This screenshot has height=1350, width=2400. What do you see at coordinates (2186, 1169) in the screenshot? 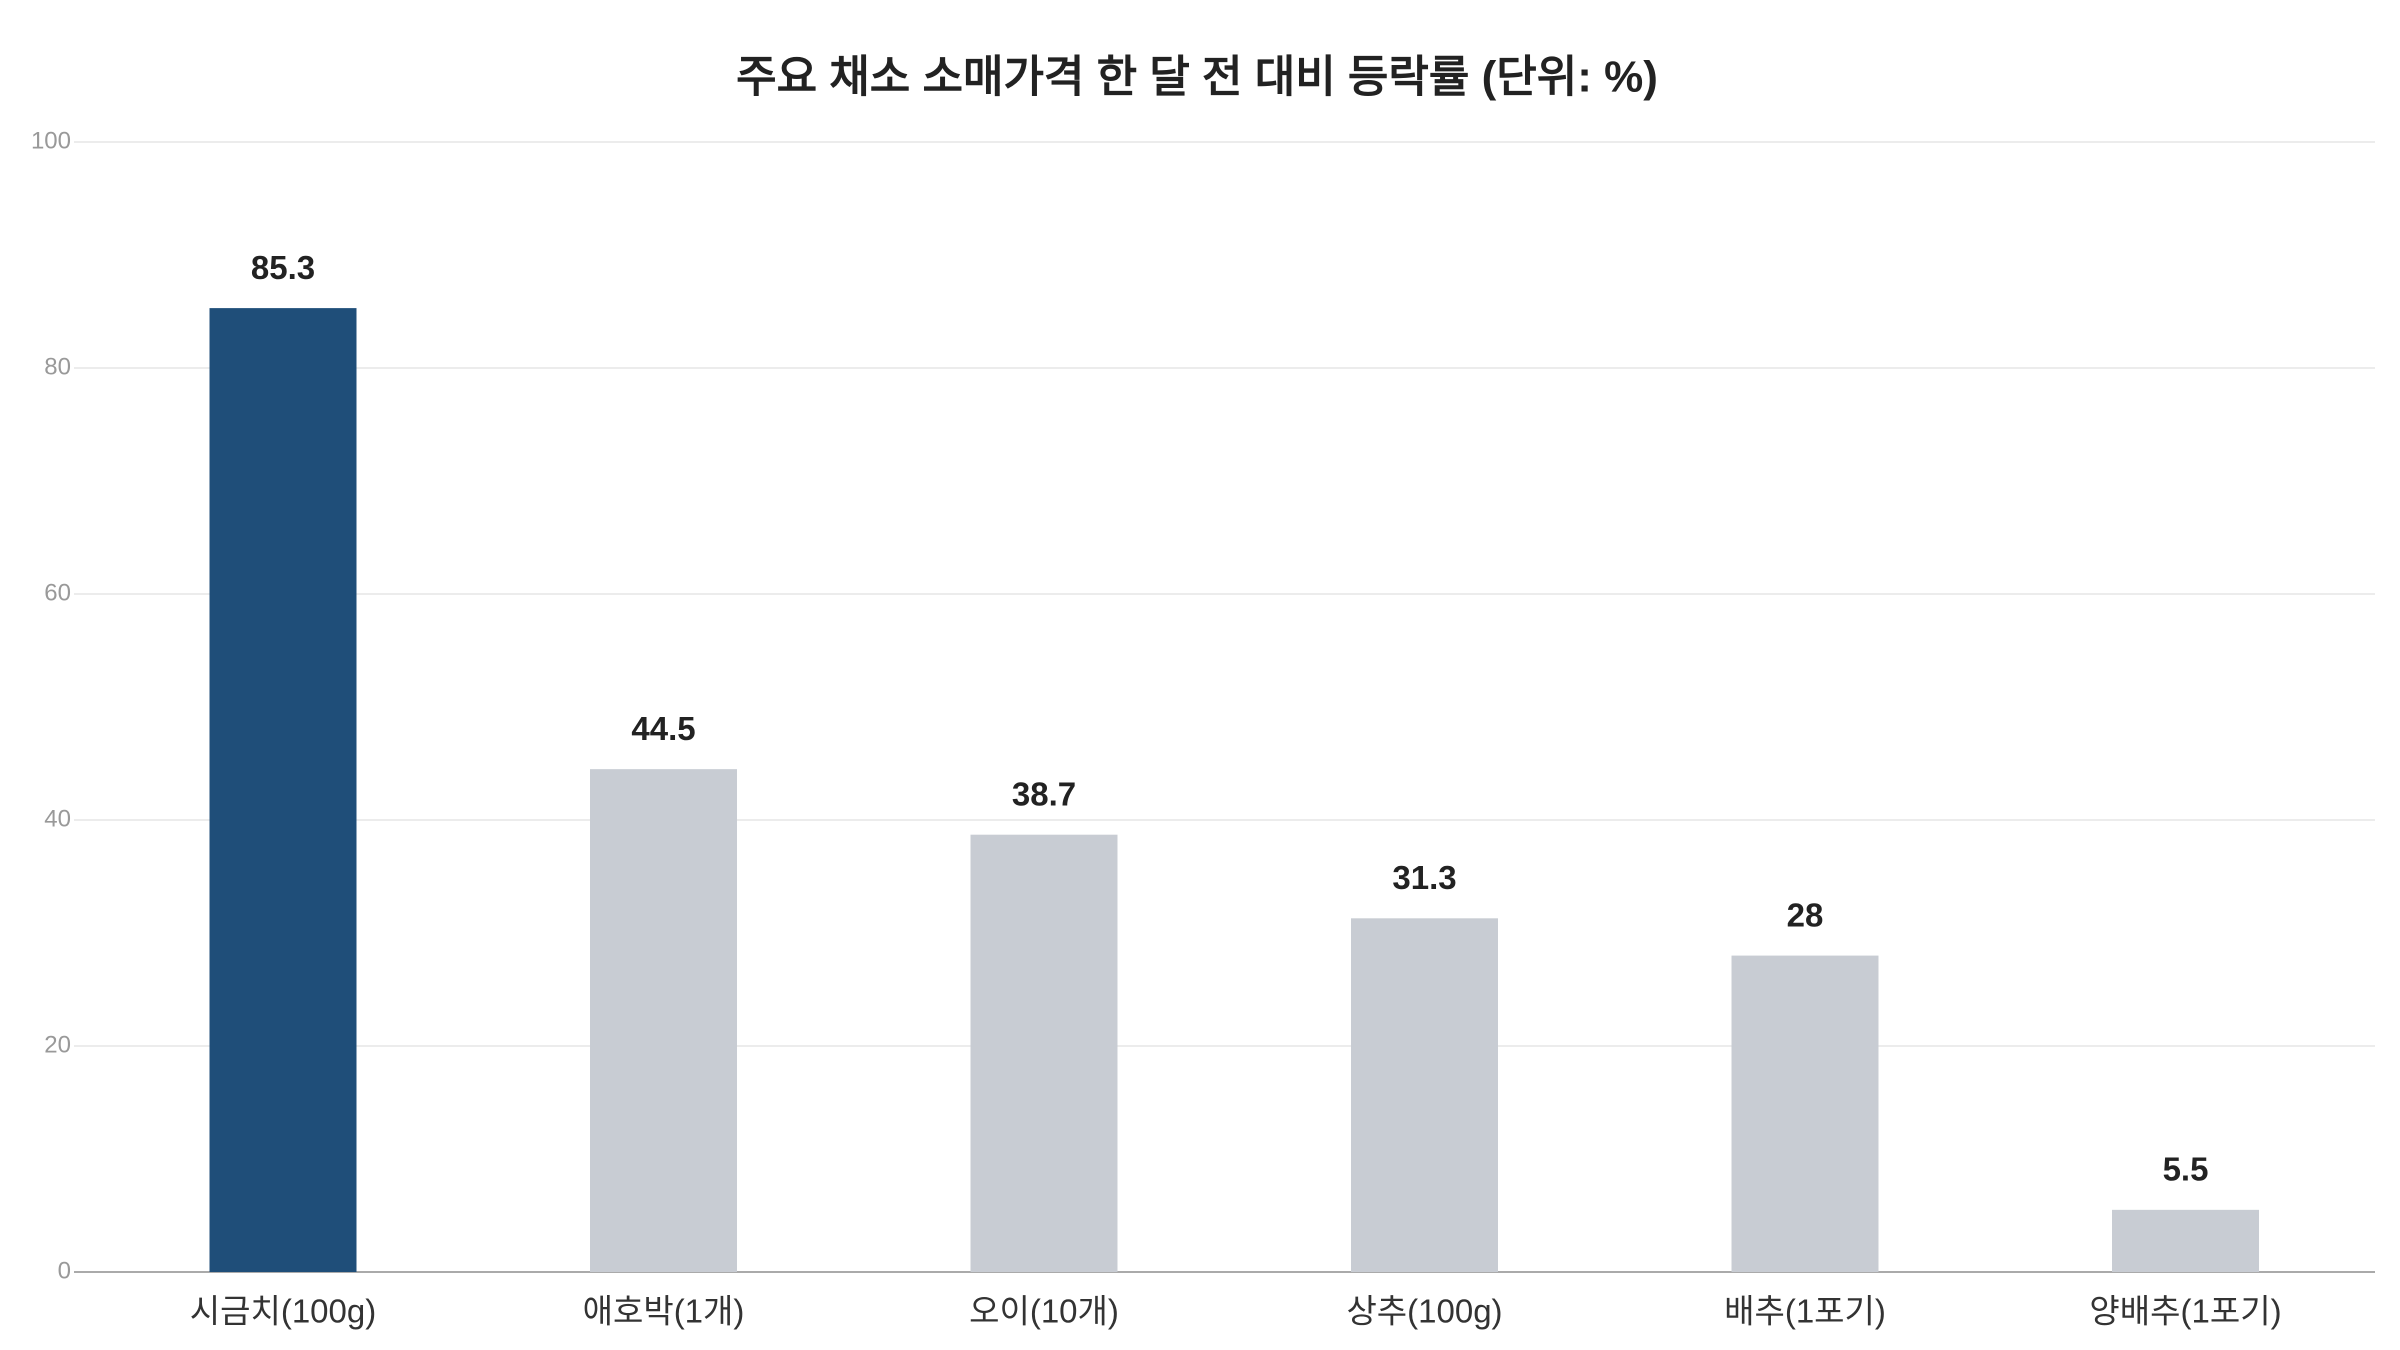
I see `value-label: 5.5` at bounding box center [2186, 1169].